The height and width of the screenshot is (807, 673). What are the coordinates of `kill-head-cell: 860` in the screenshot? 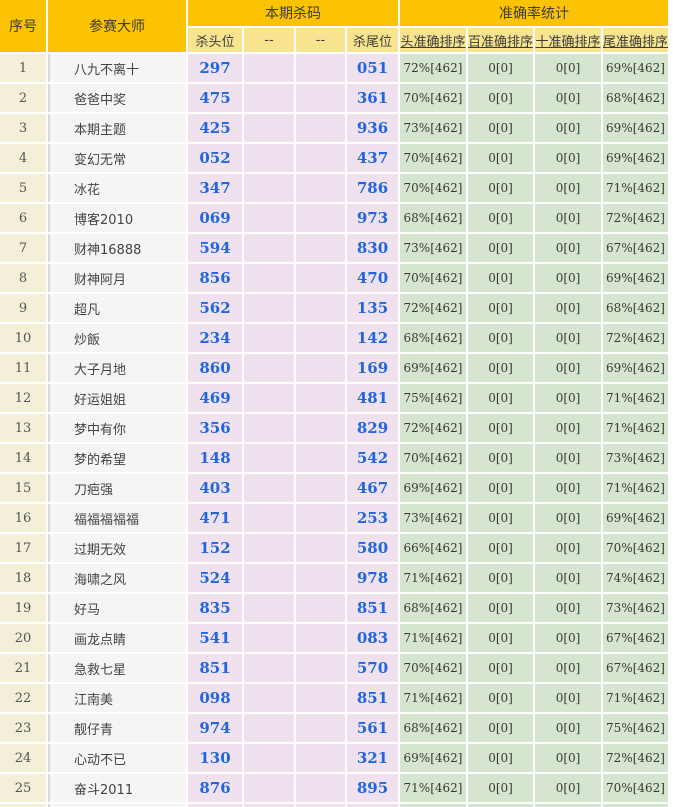 It's located at (215, 368).